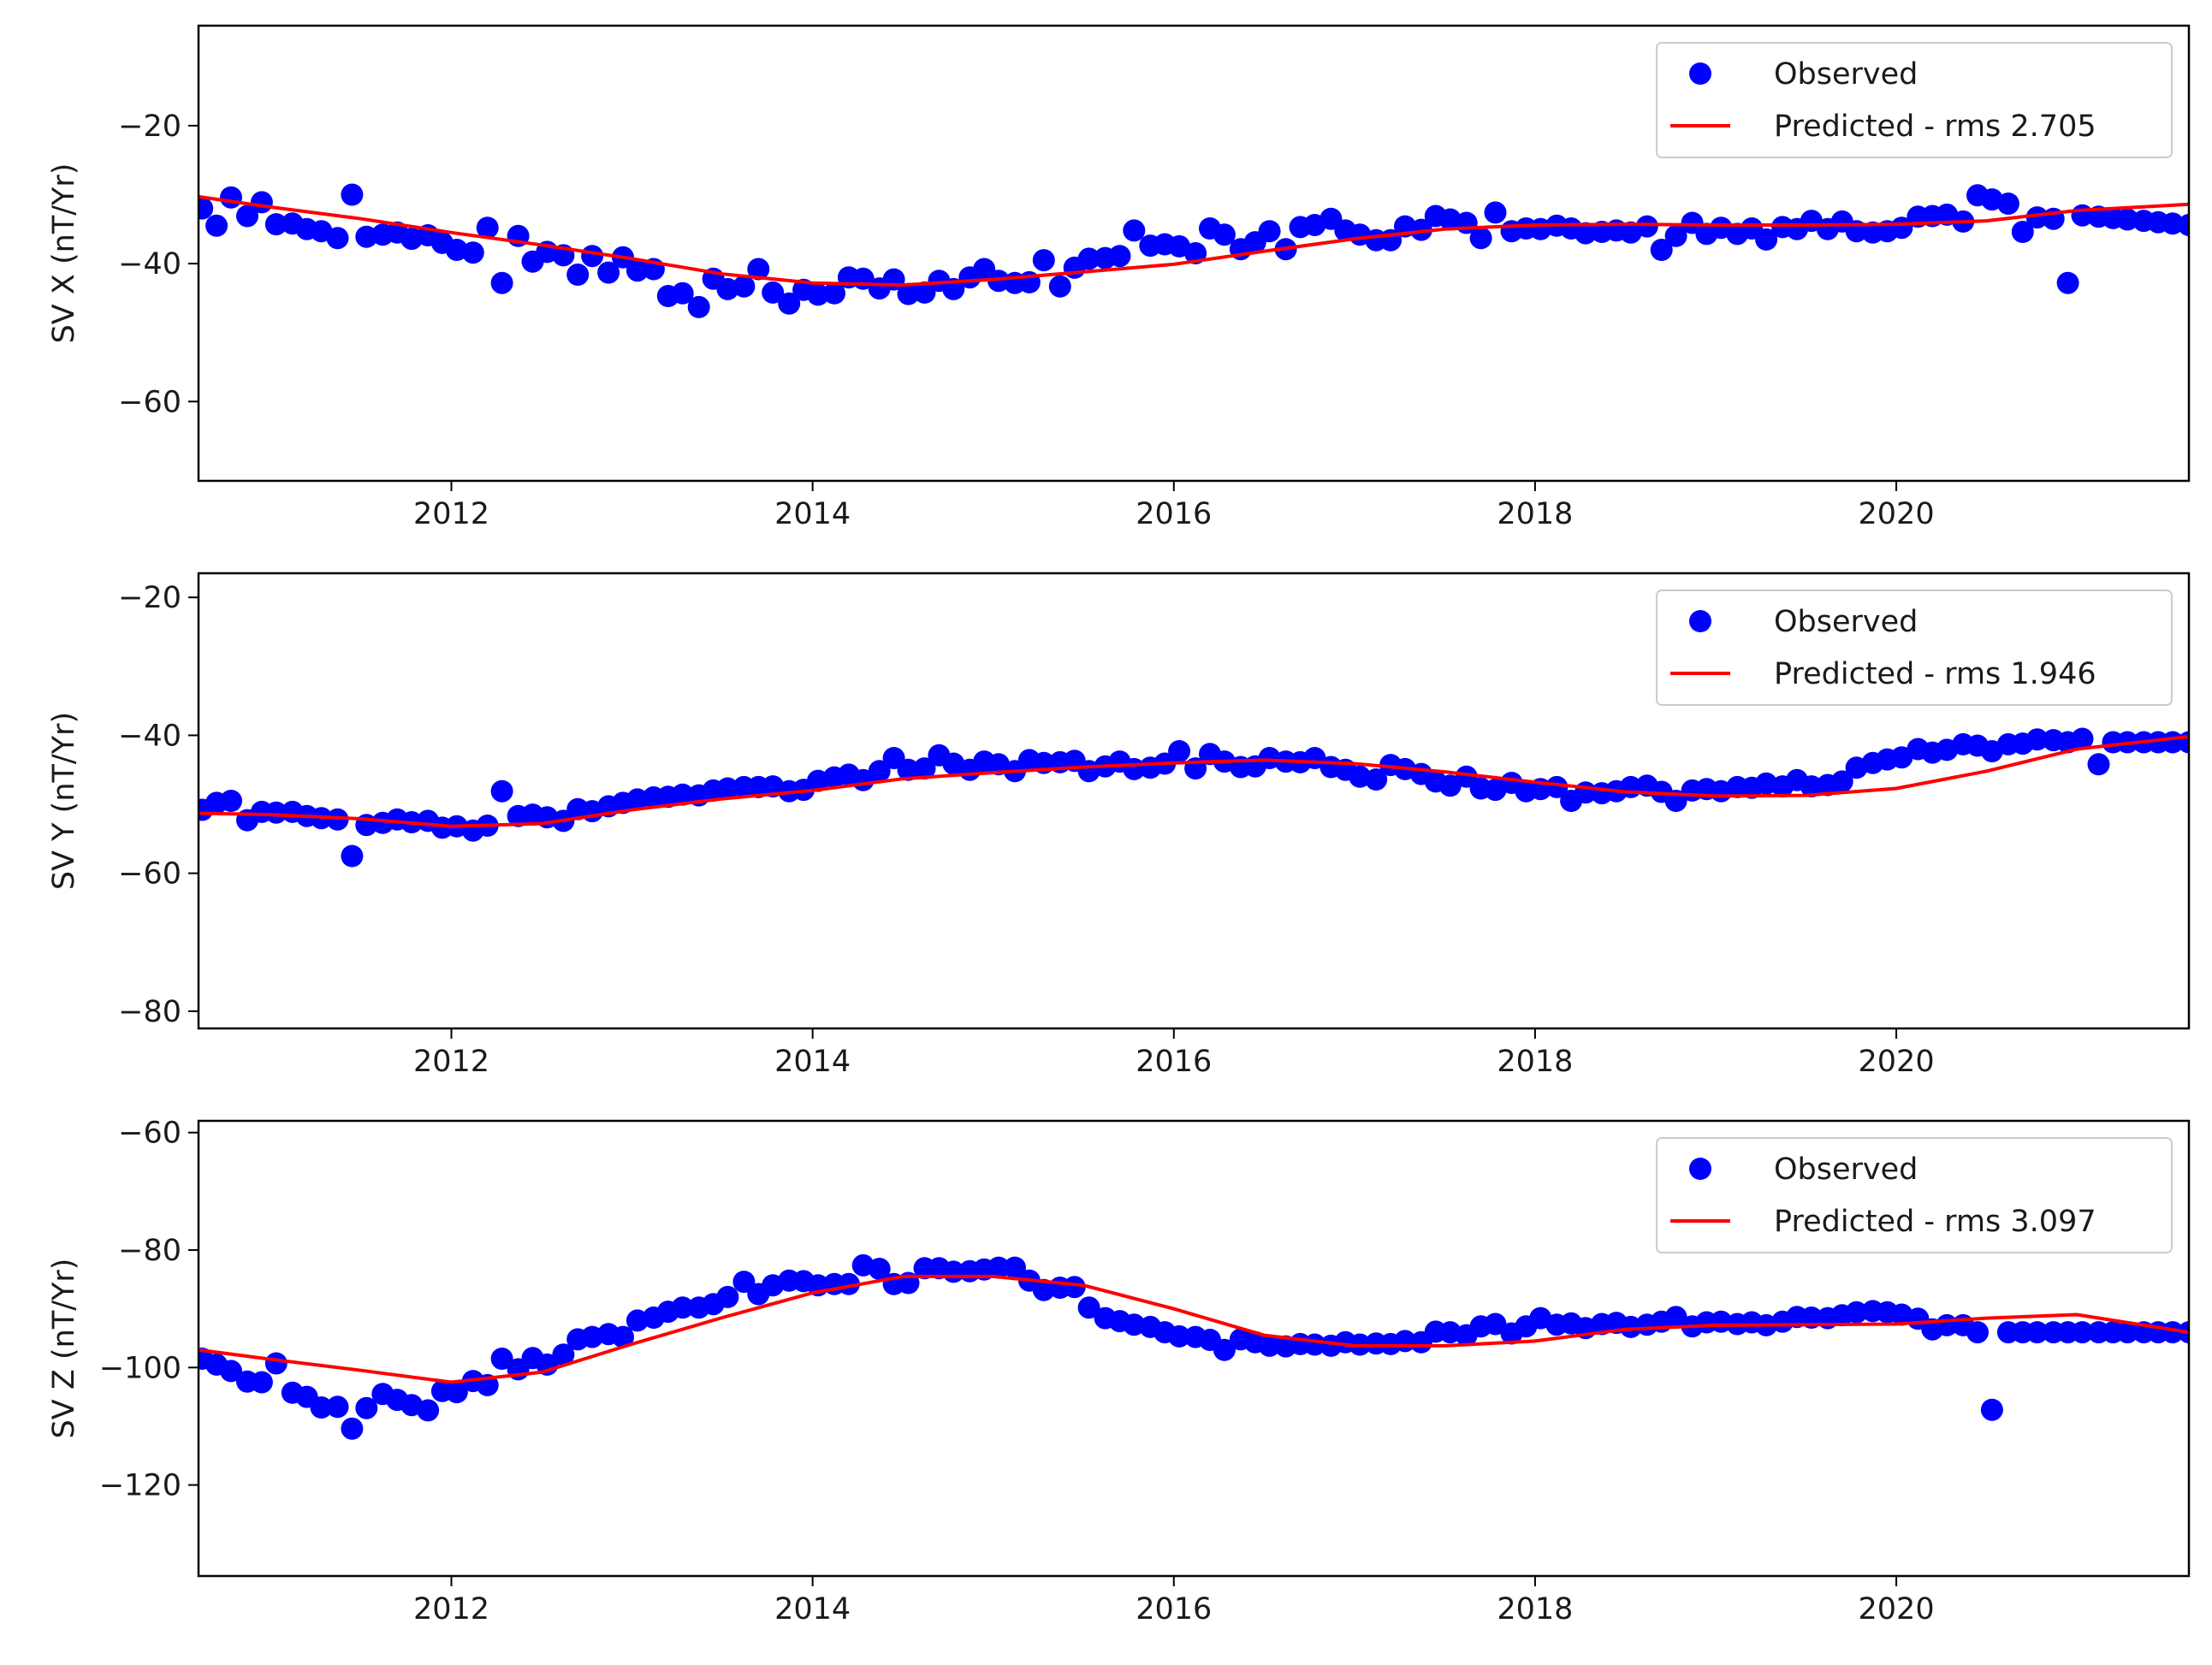 This screenshot has height=1665, width=2212. What do you see at coordinates (149, 598) in the screenshot?
I see `y-tick-label: −20` at bounding box center [149, 598].